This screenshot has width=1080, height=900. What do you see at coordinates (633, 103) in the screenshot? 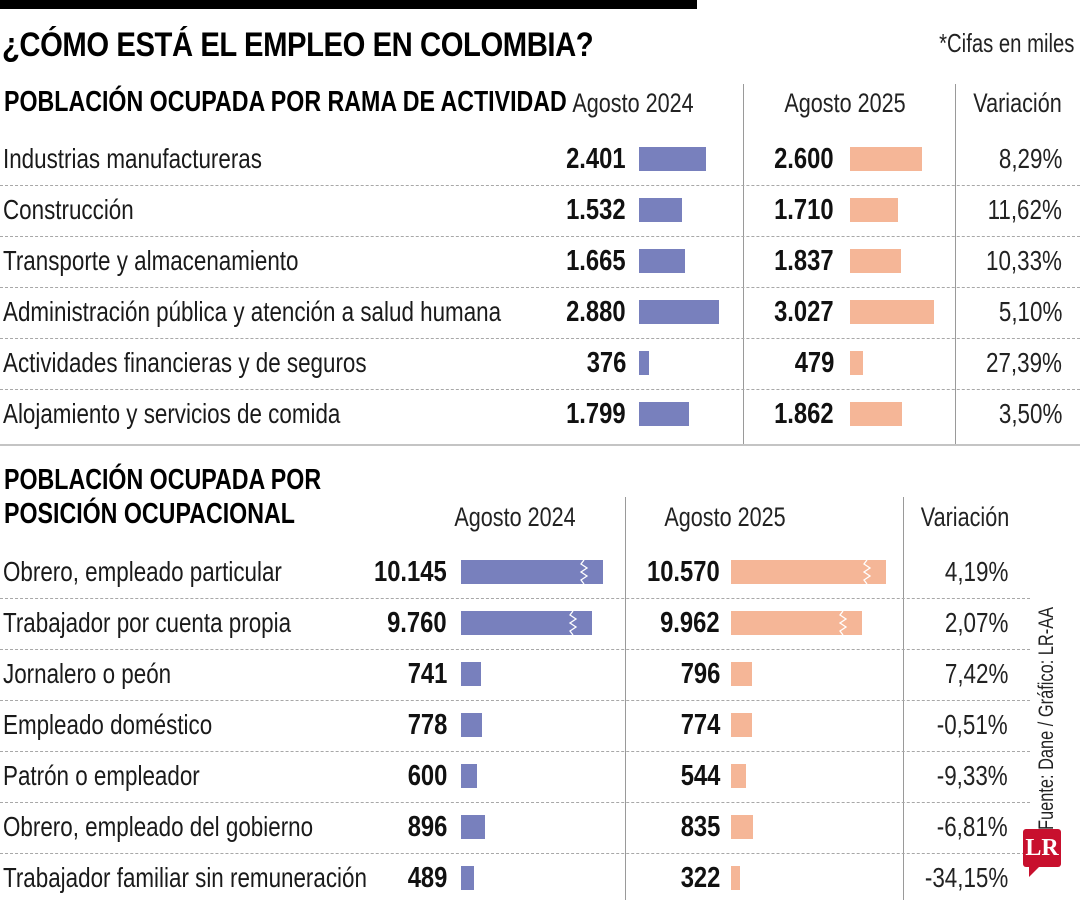
I see `col-head-2024: Agosto 2024` at bounding box center [633, 103].